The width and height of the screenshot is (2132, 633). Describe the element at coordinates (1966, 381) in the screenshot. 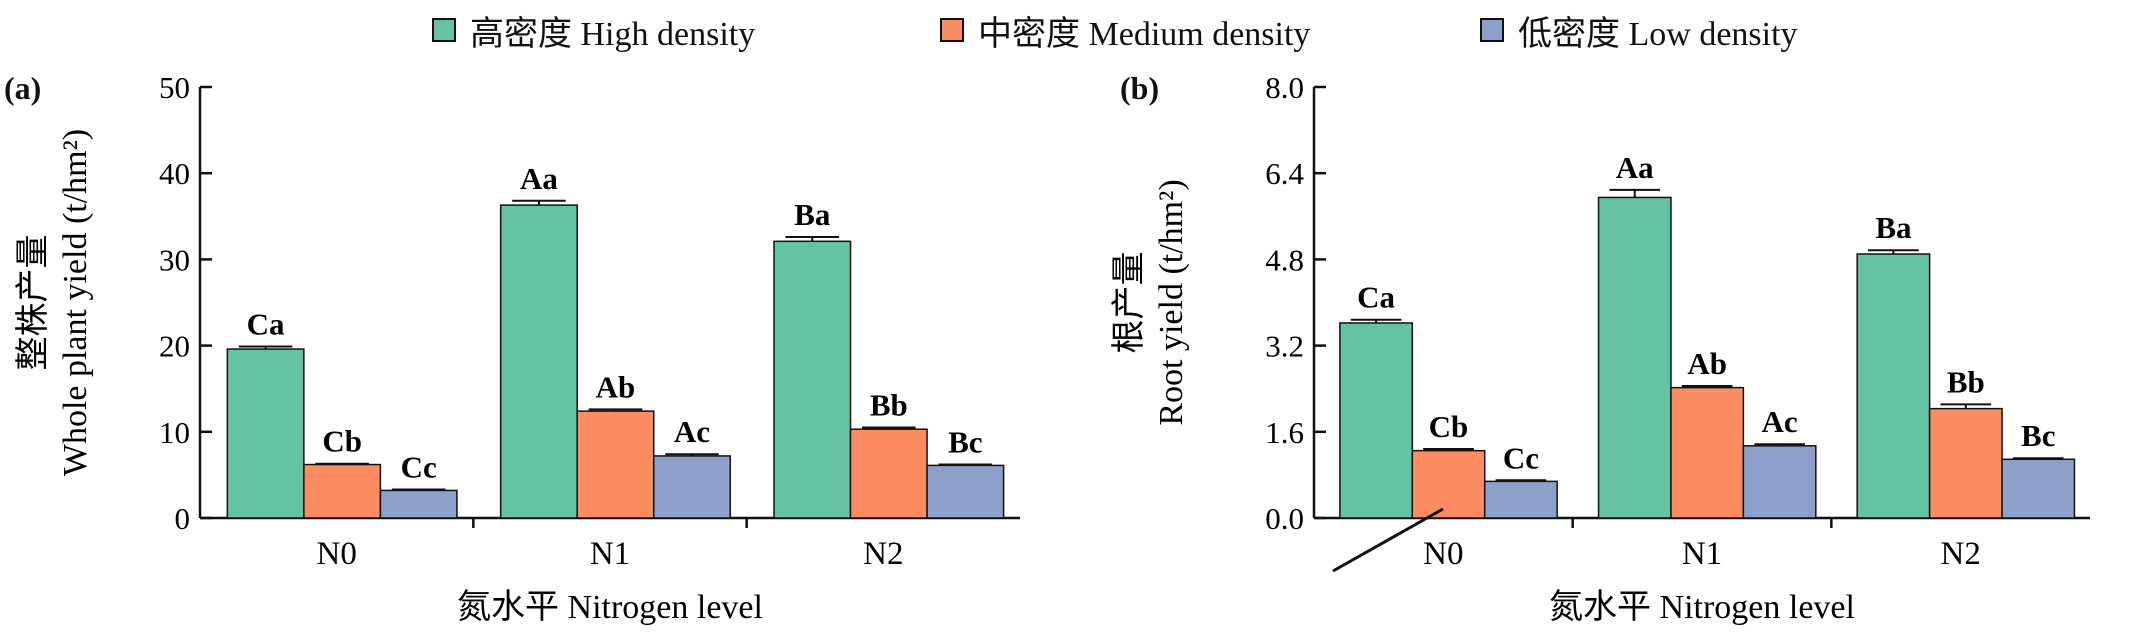

I see `panel-b-significance-label-medium-n2: Bb` at that location.